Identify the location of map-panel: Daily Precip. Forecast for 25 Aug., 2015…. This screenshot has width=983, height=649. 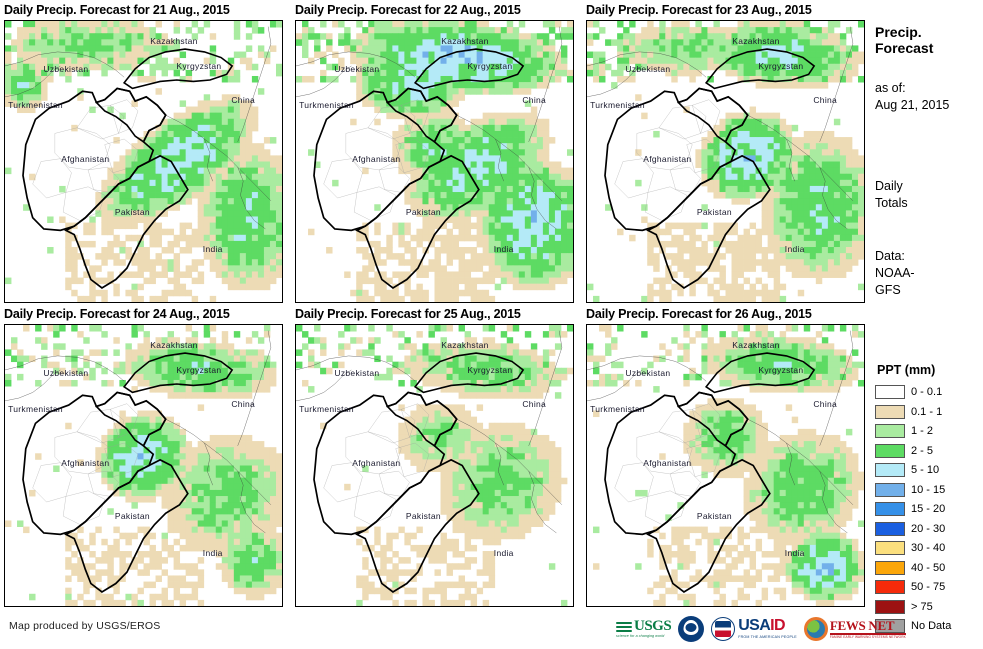
(434, 456).